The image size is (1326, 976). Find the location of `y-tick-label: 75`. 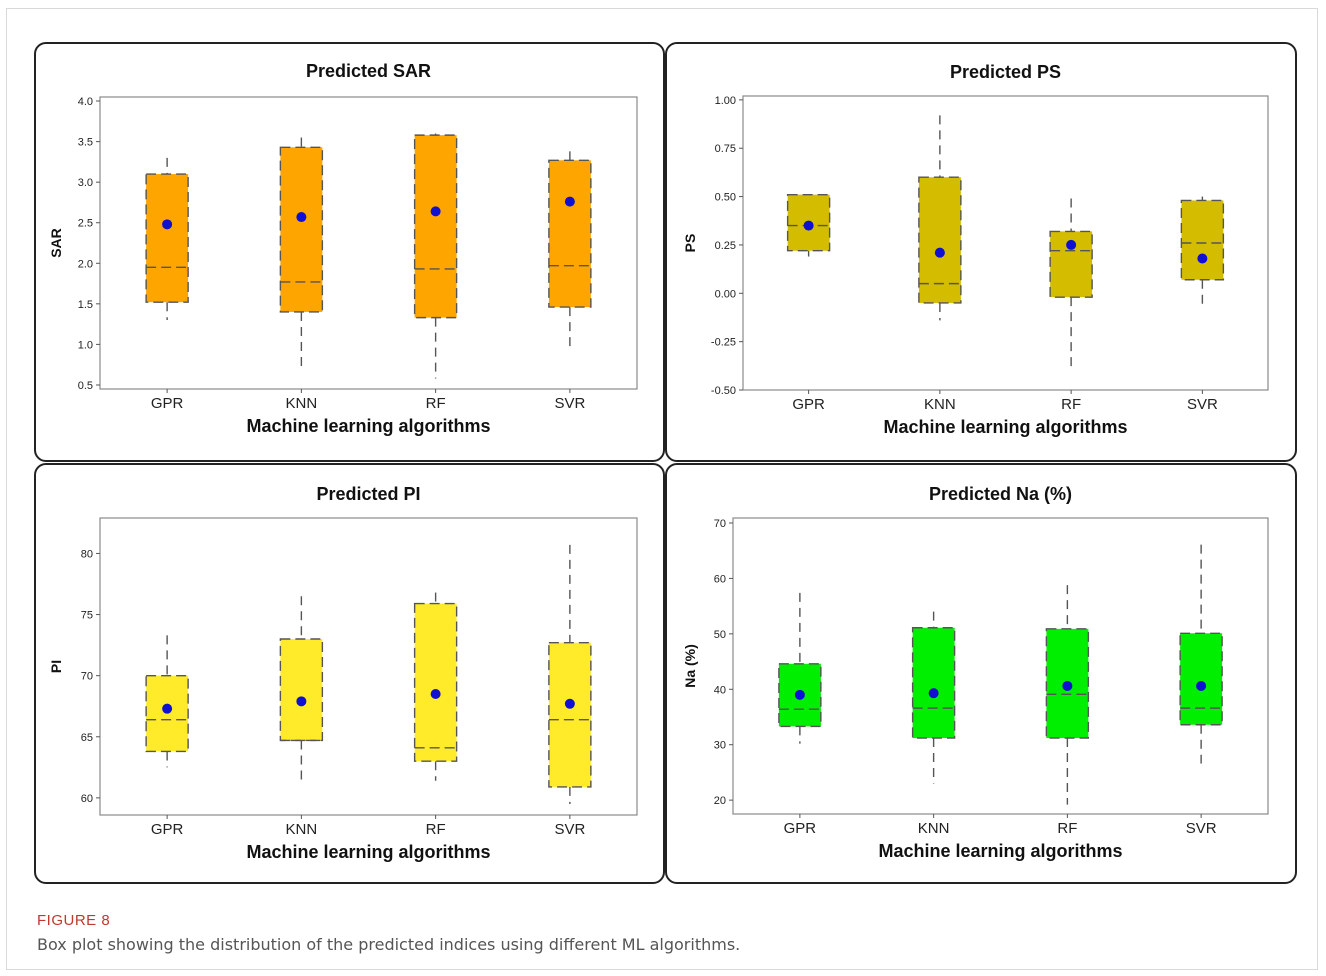

y-tick-label: 75 is located at coordinates (87, 616).